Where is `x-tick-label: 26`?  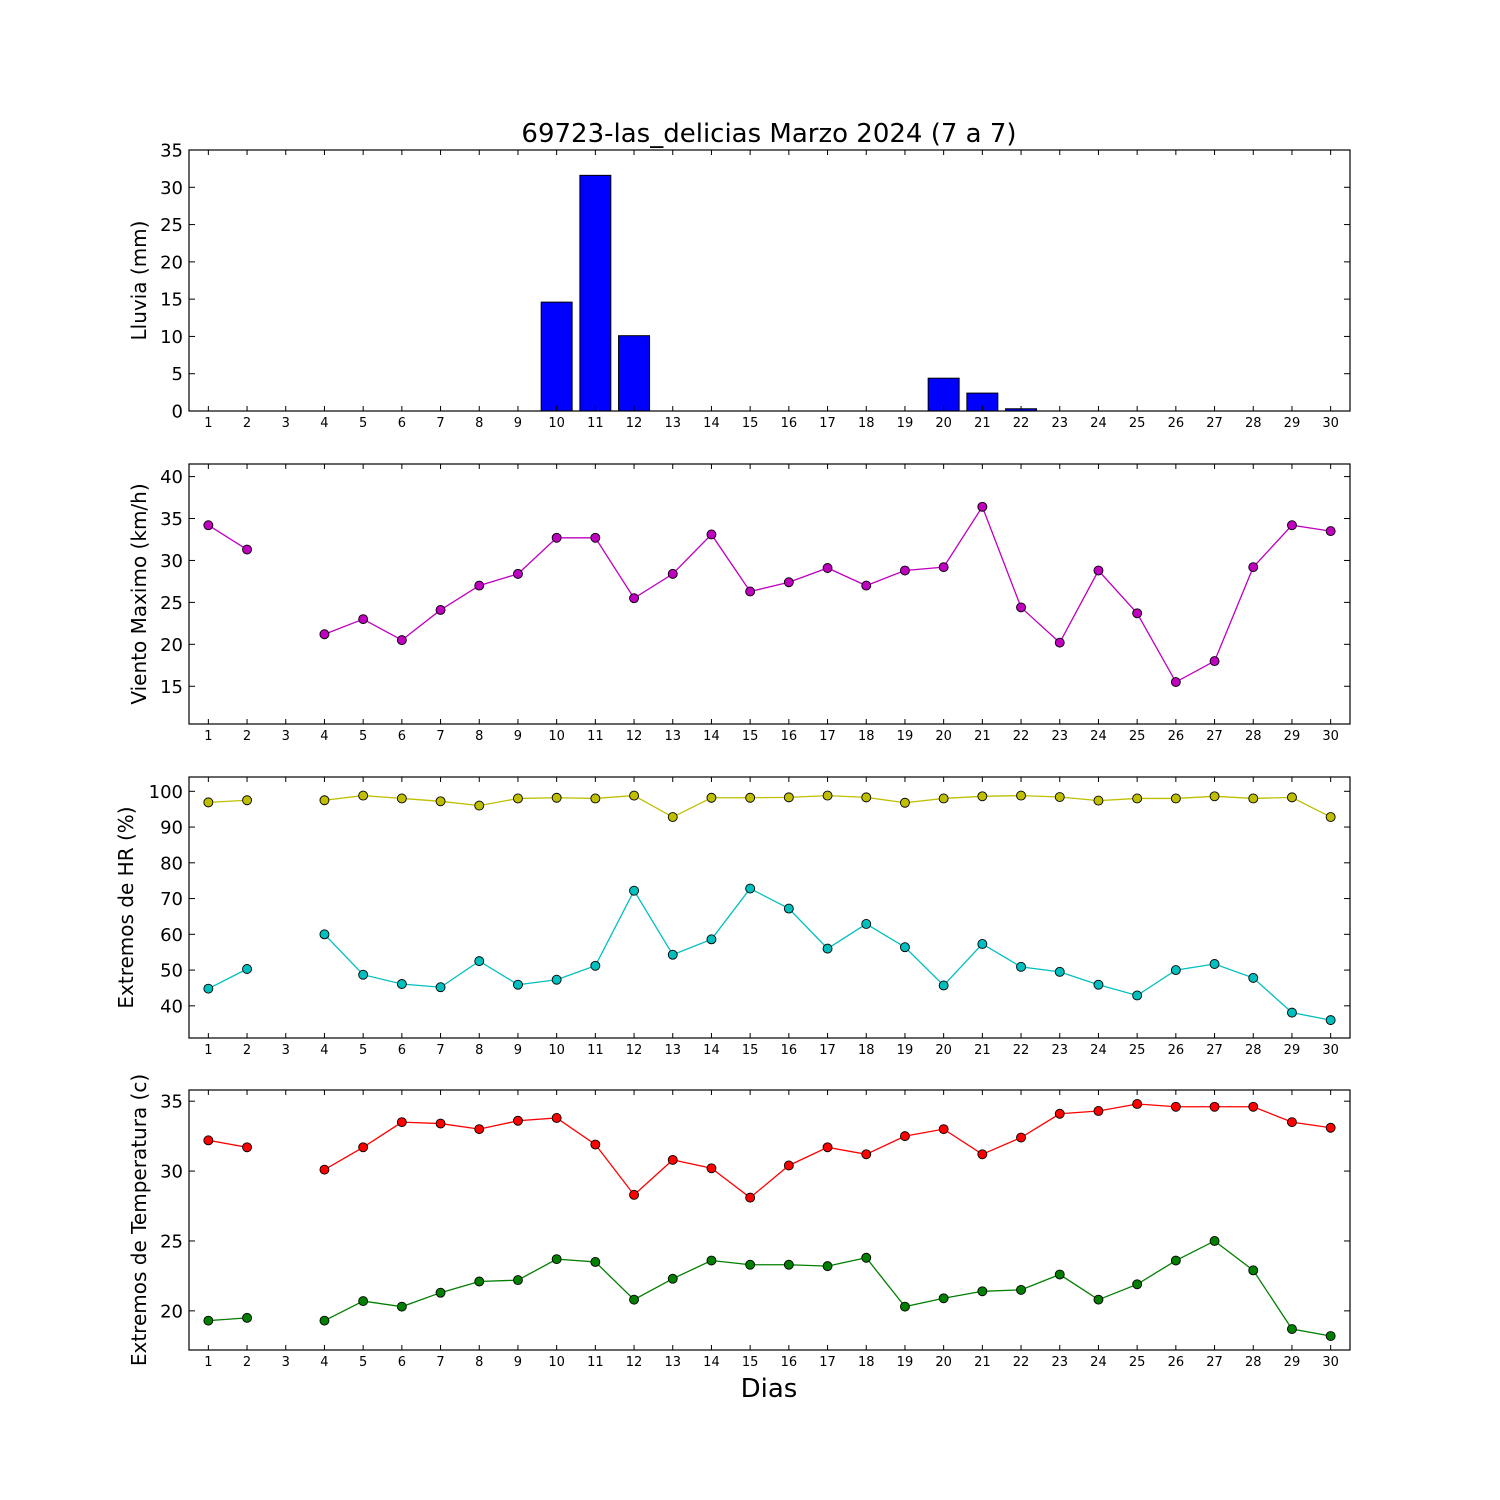
x-tick-label: 26 is located at coordinates (1176, 423).